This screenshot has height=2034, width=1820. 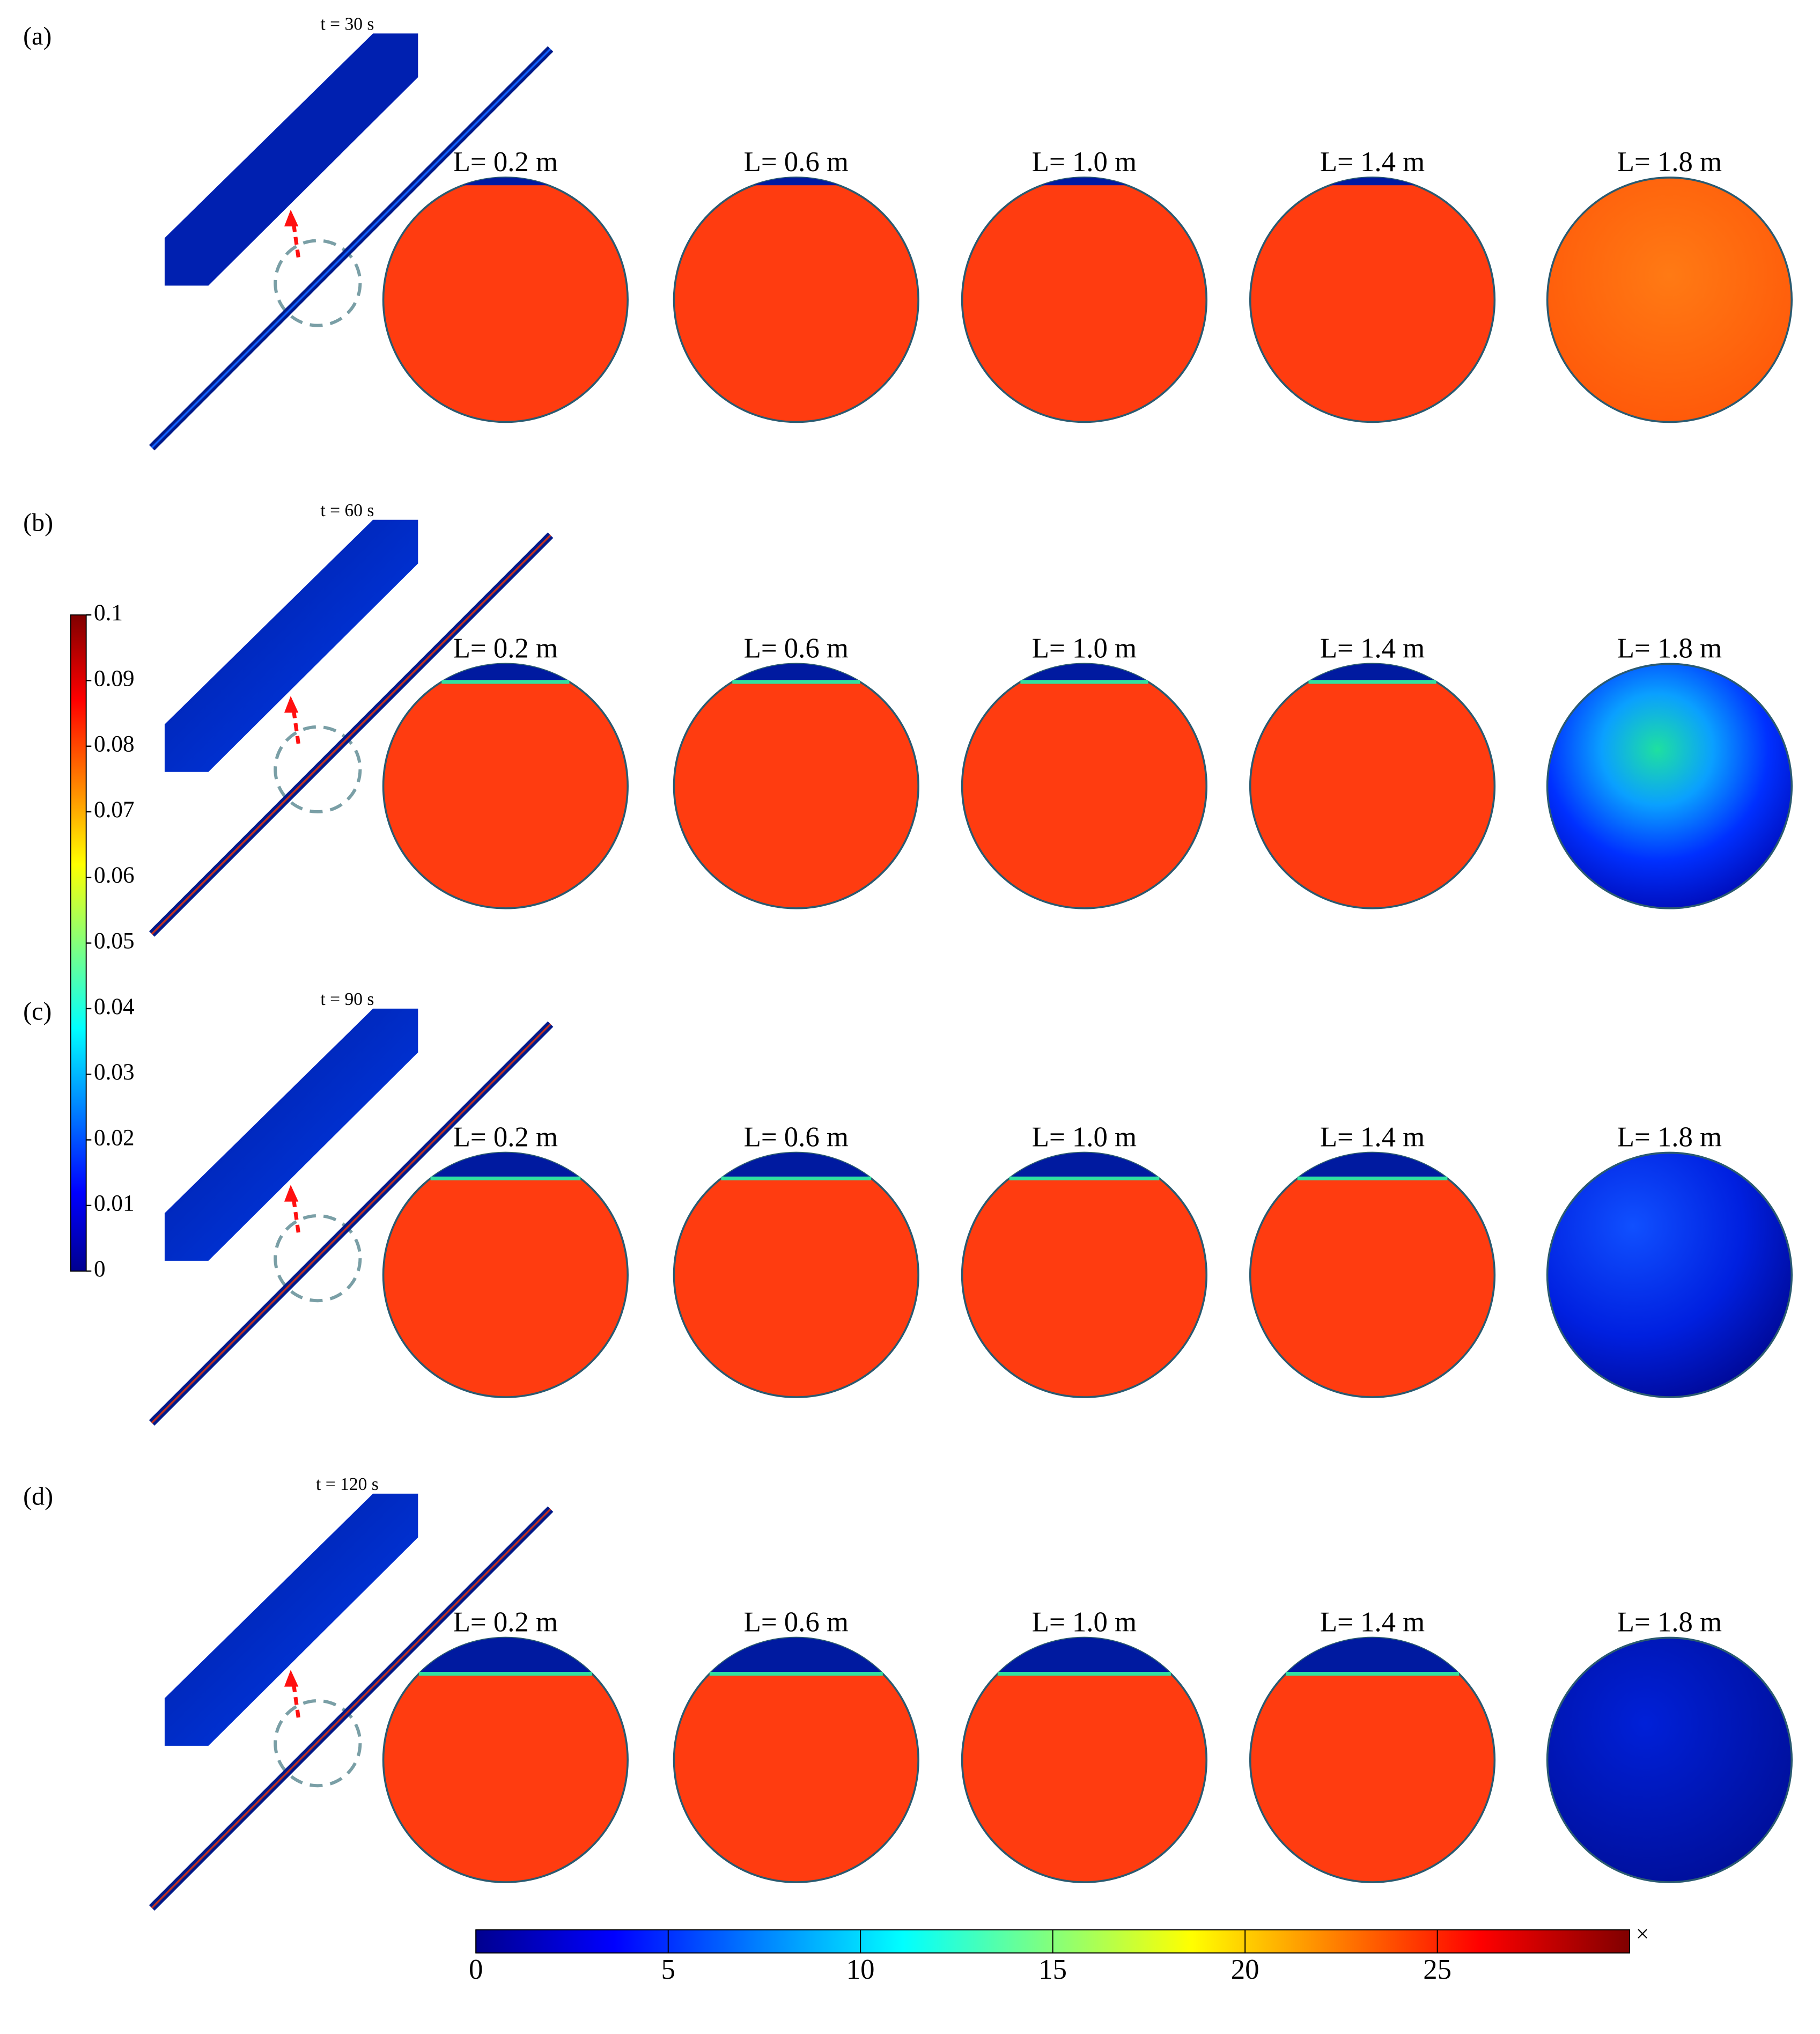 What do you see at coordinates (78, 943) in the screenshot?
I see `colorbar` at bounding box center [78, 943].